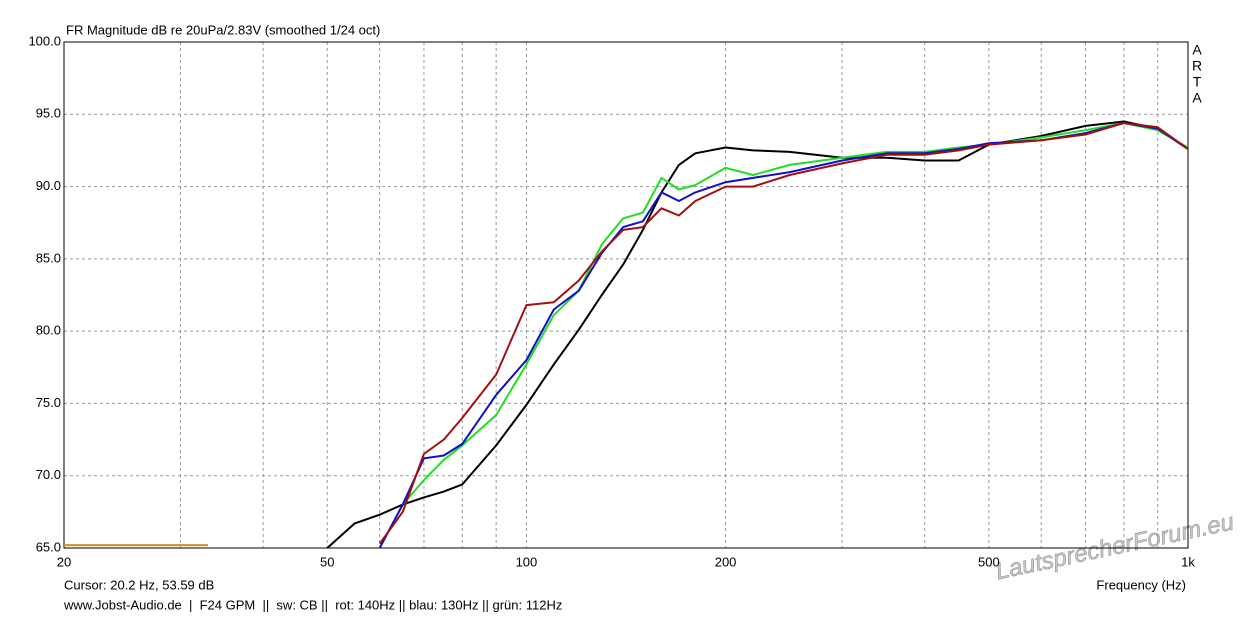 This screenshot has height=619, width=1251. What do you see at coordinates (48, 257) in the screenshot?
I see `y-tick-label: 85.0` at bounding box center [48, 257].